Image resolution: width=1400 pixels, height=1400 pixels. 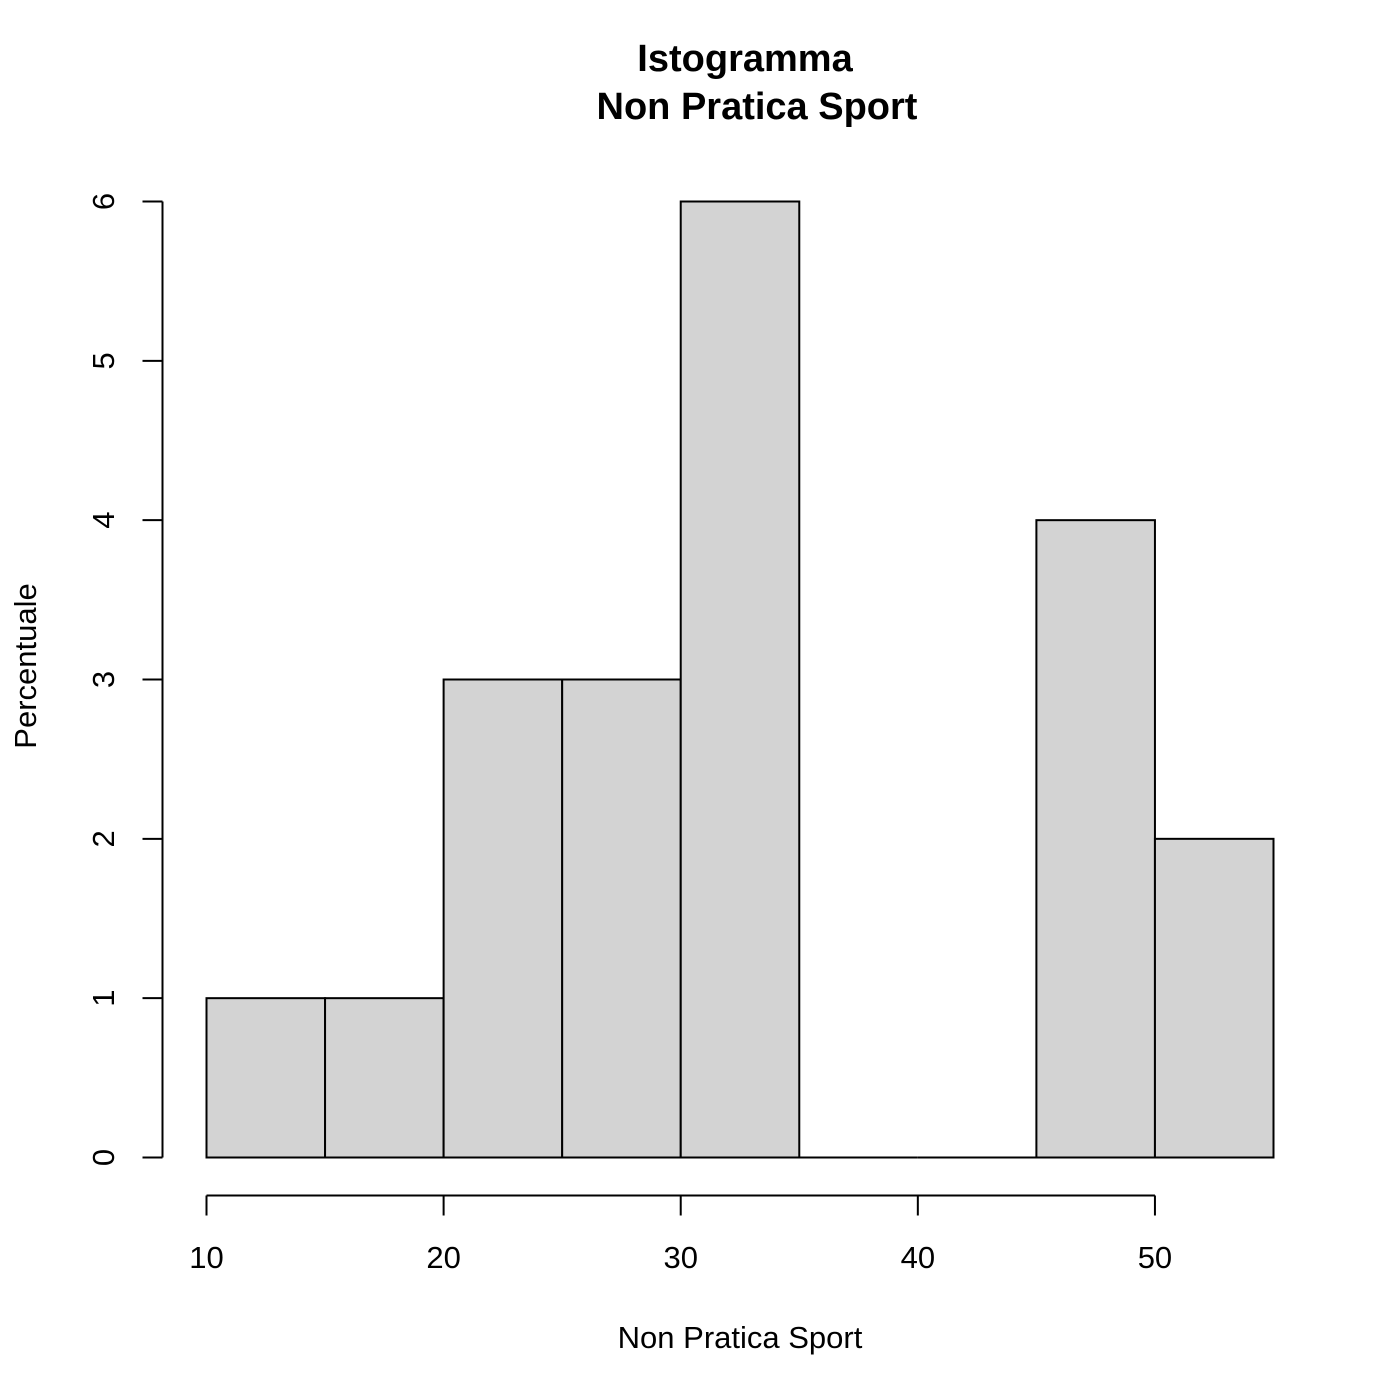 What do you see at coordinates (680, 1257) in the screenshot?
I see `x-tick-label: 30` at bounding box center [680, 1257].